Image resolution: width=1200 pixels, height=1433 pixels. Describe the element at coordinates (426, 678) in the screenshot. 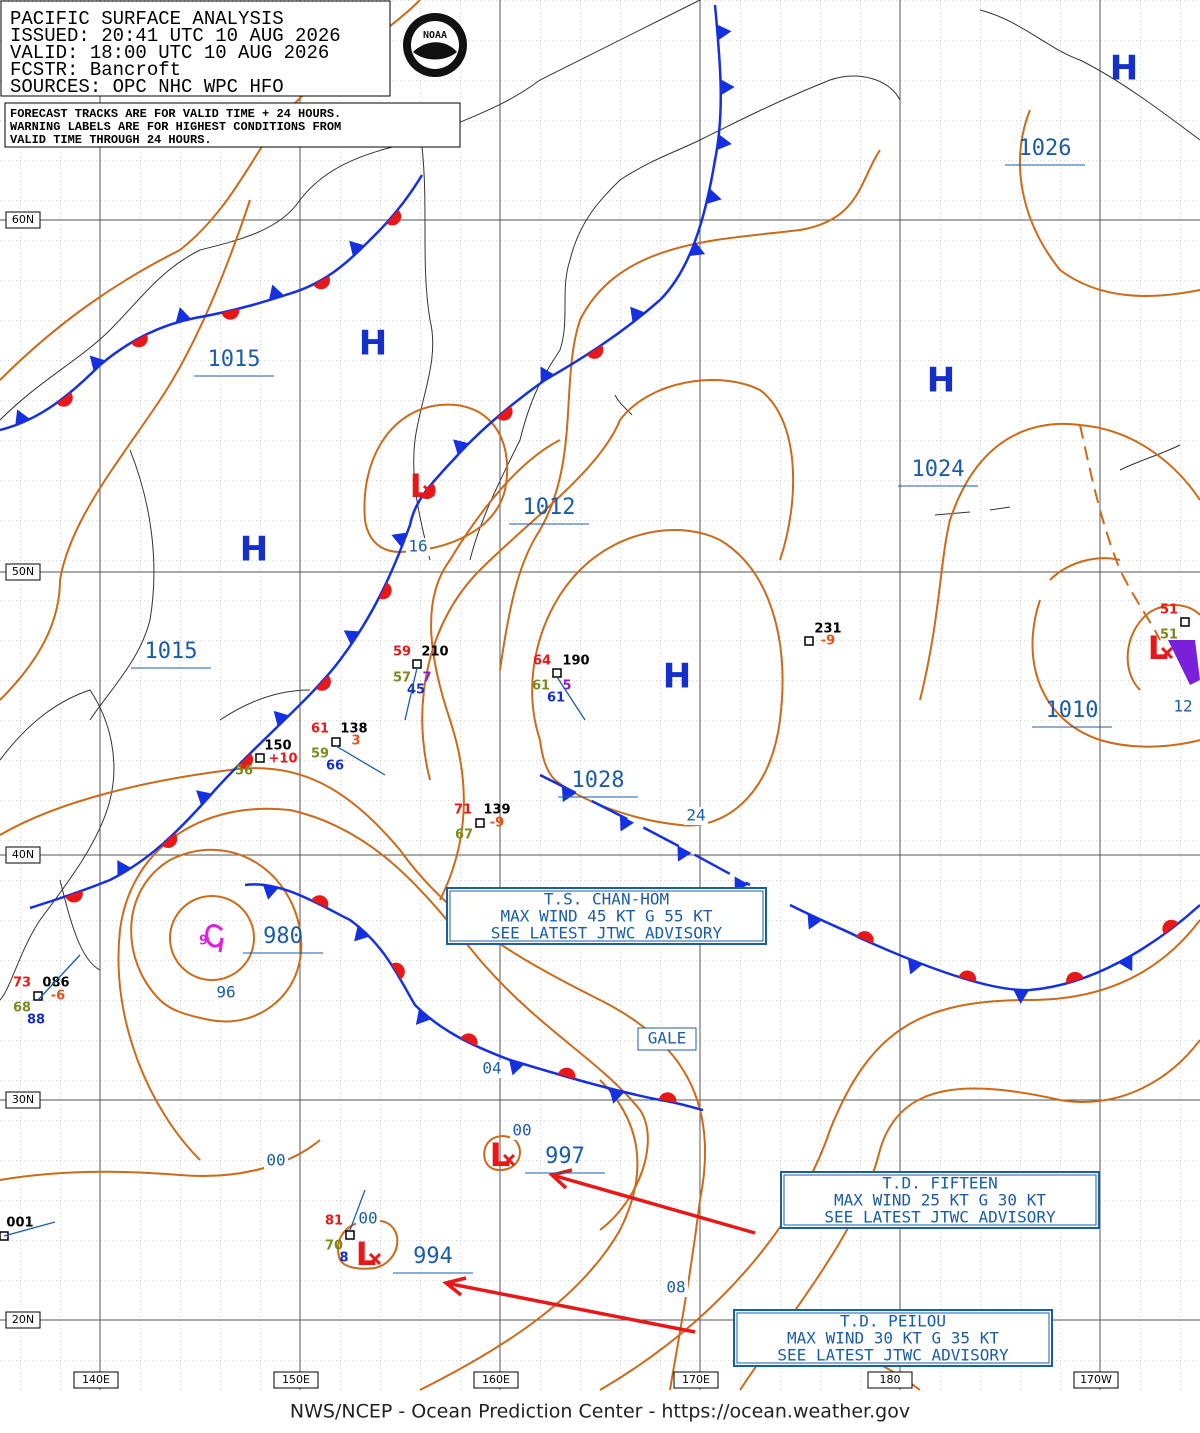

I see `station-label: 7` at that location.